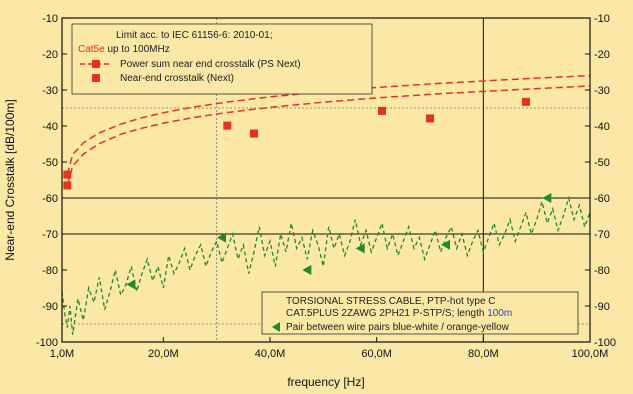 The height and width of the screenshot is (394, 633). Describe the element at coordinates (499, 313) in the screenshot. I see `legend-length-highlight: 100m` at that location.